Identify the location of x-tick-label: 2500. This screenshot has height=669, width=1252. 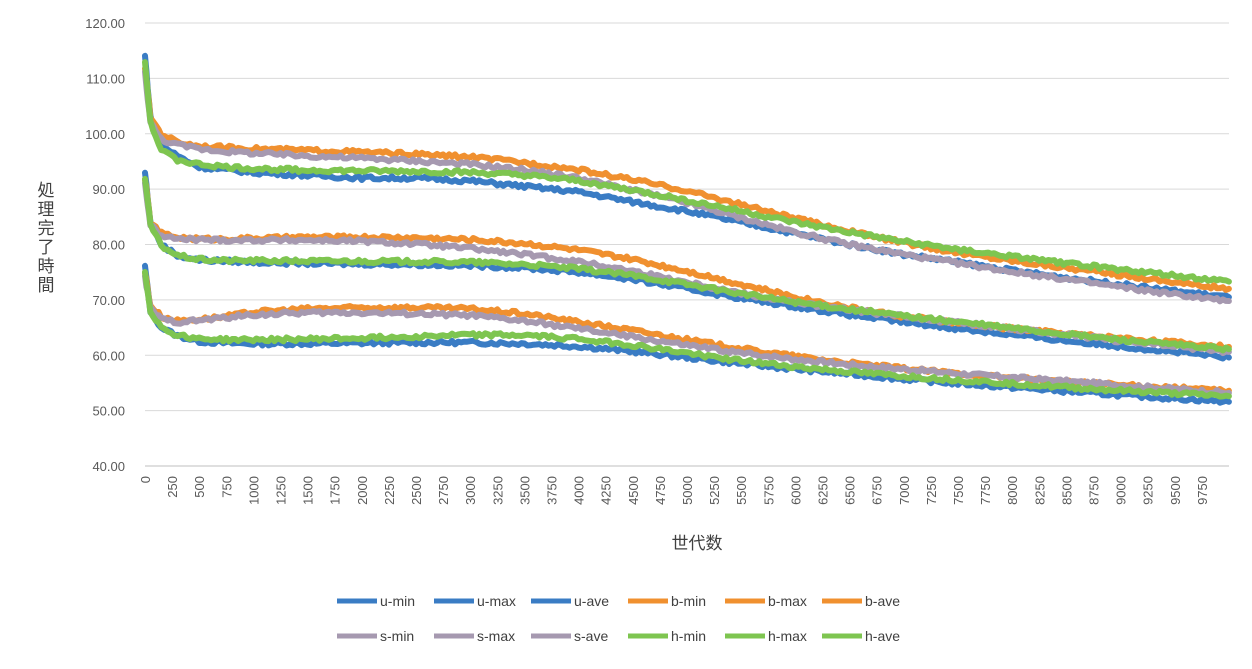
(416, 490).